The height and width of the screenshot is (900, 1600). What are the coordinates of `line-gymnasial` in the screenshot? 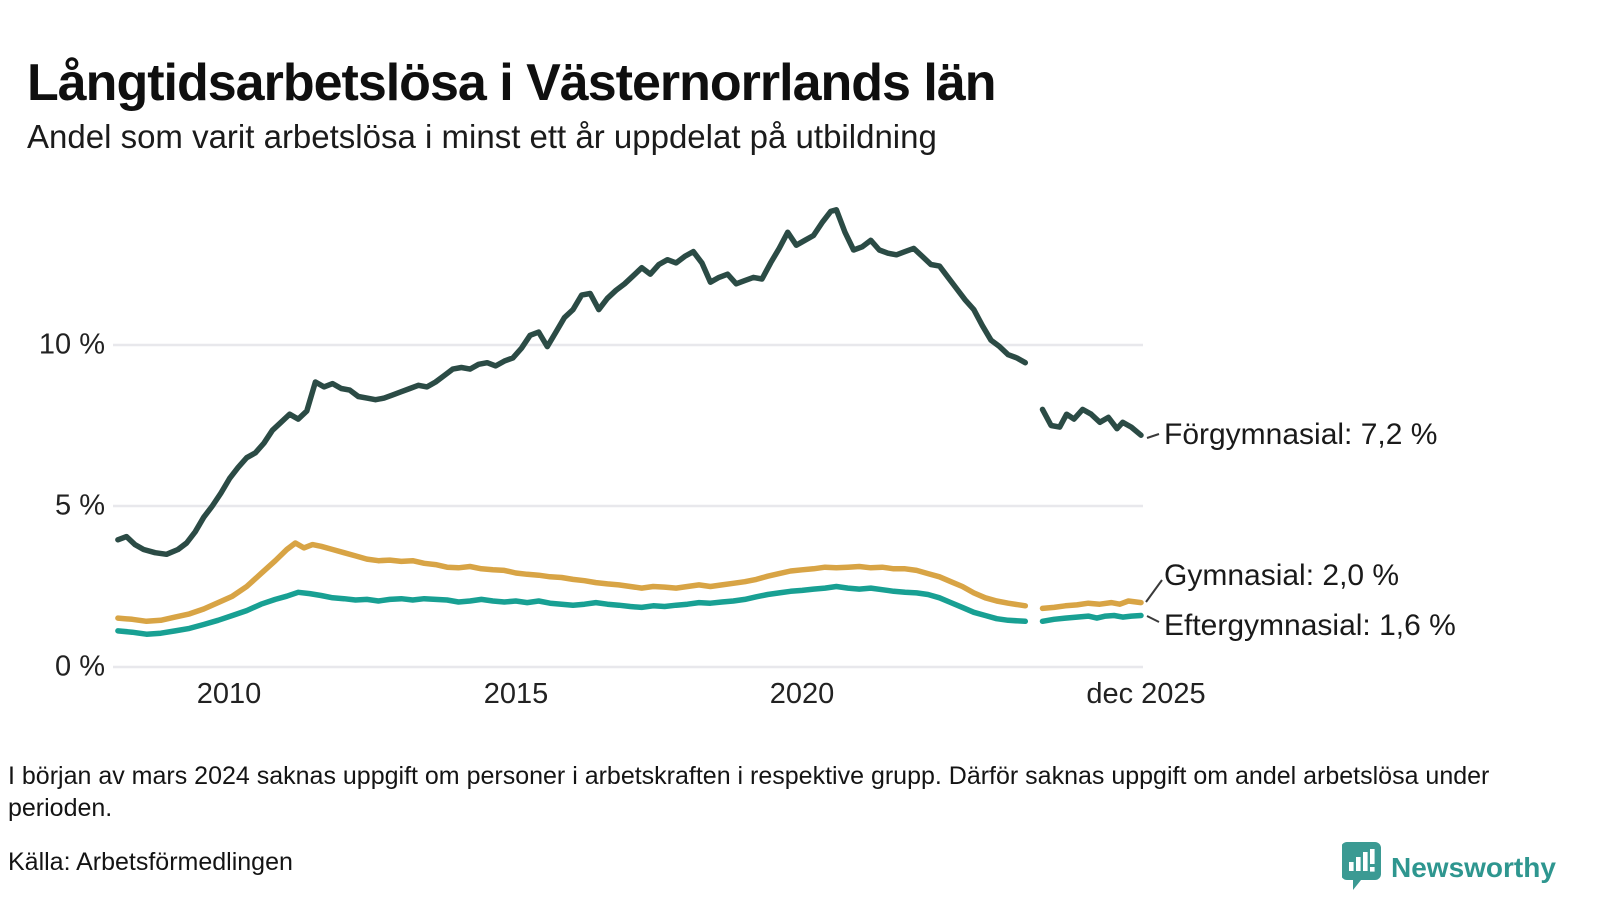 It's located at (629, 582).